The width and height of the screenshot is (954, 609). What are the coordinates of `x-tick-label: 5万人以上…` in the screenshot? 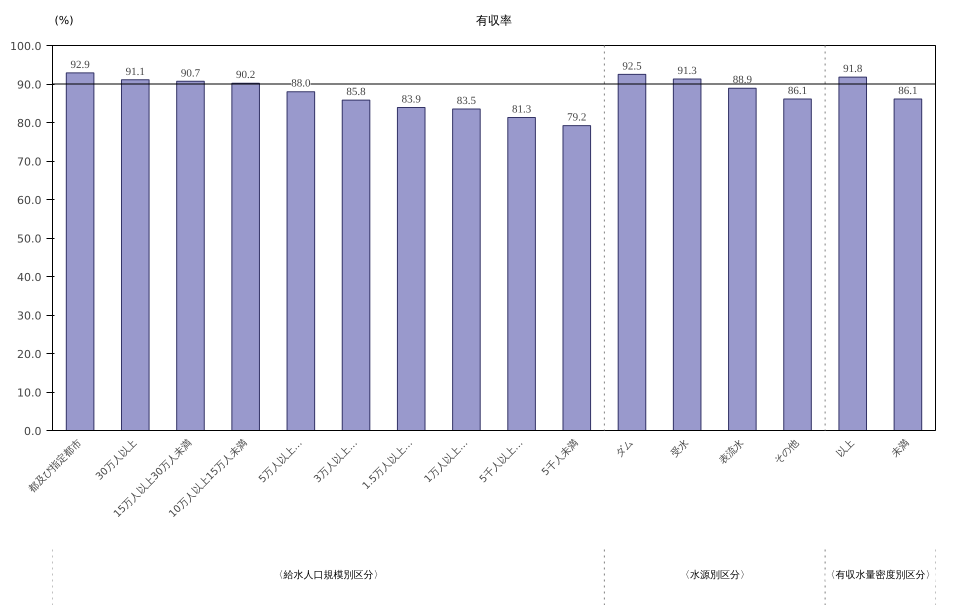 It's located at (280, 461).